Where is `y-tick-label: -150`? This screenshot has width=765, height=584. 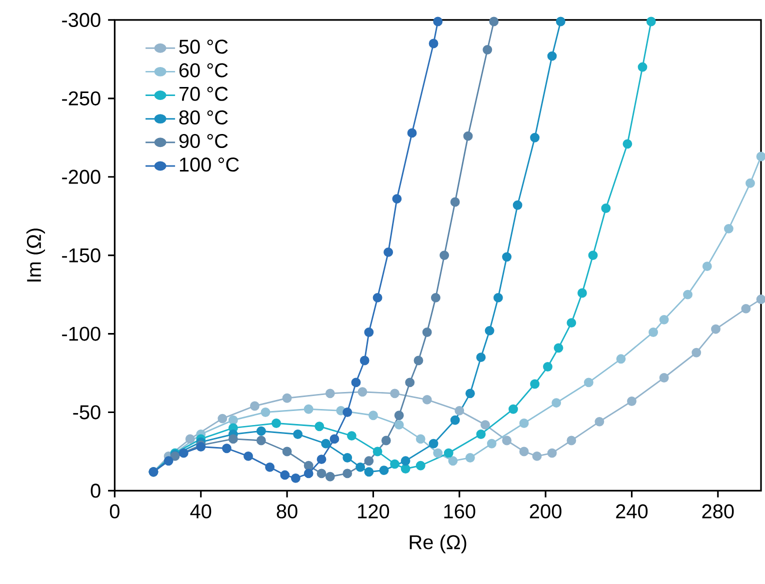
y-tick-label: -150 is located at coordinates (81, 255).